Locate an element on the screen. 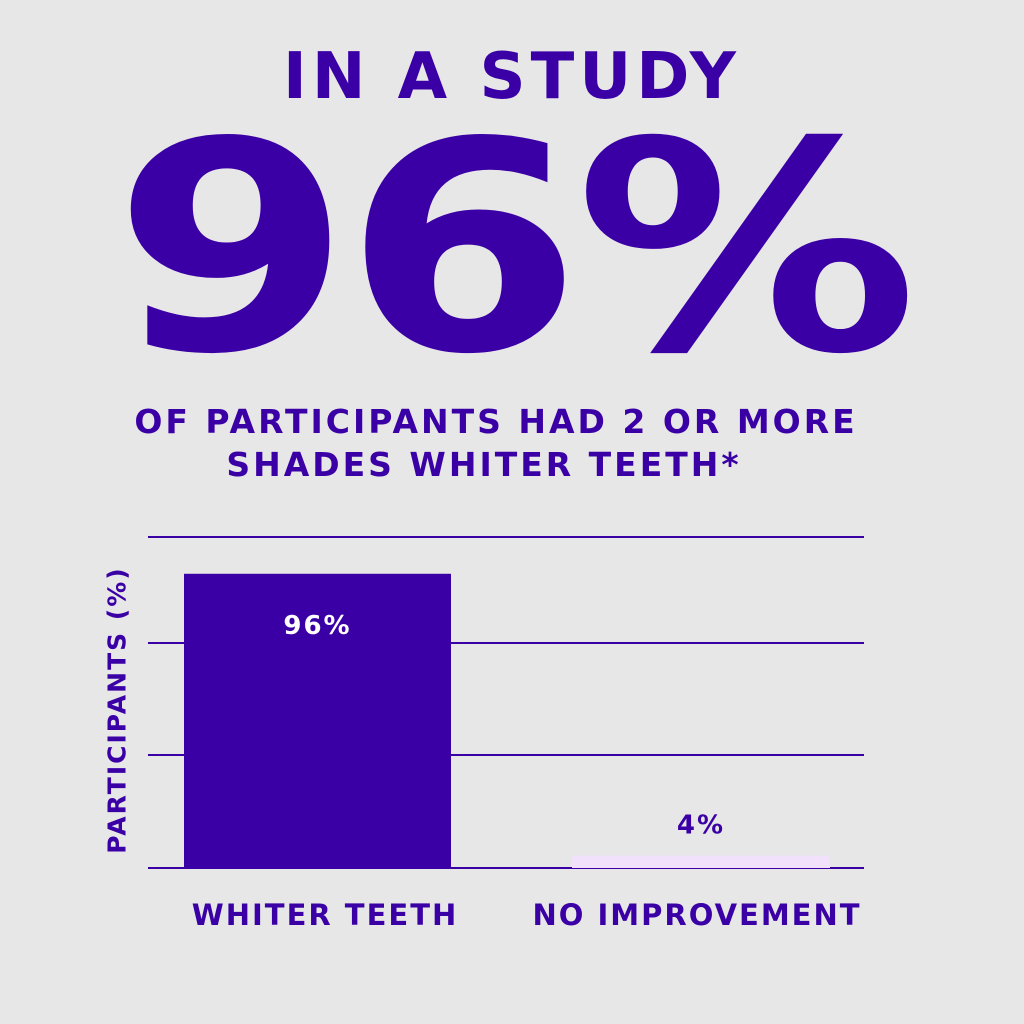 This screenshot has height=1024, width=1024. category-label-0: WHITER TEETH is located at coordinates (325, 915).